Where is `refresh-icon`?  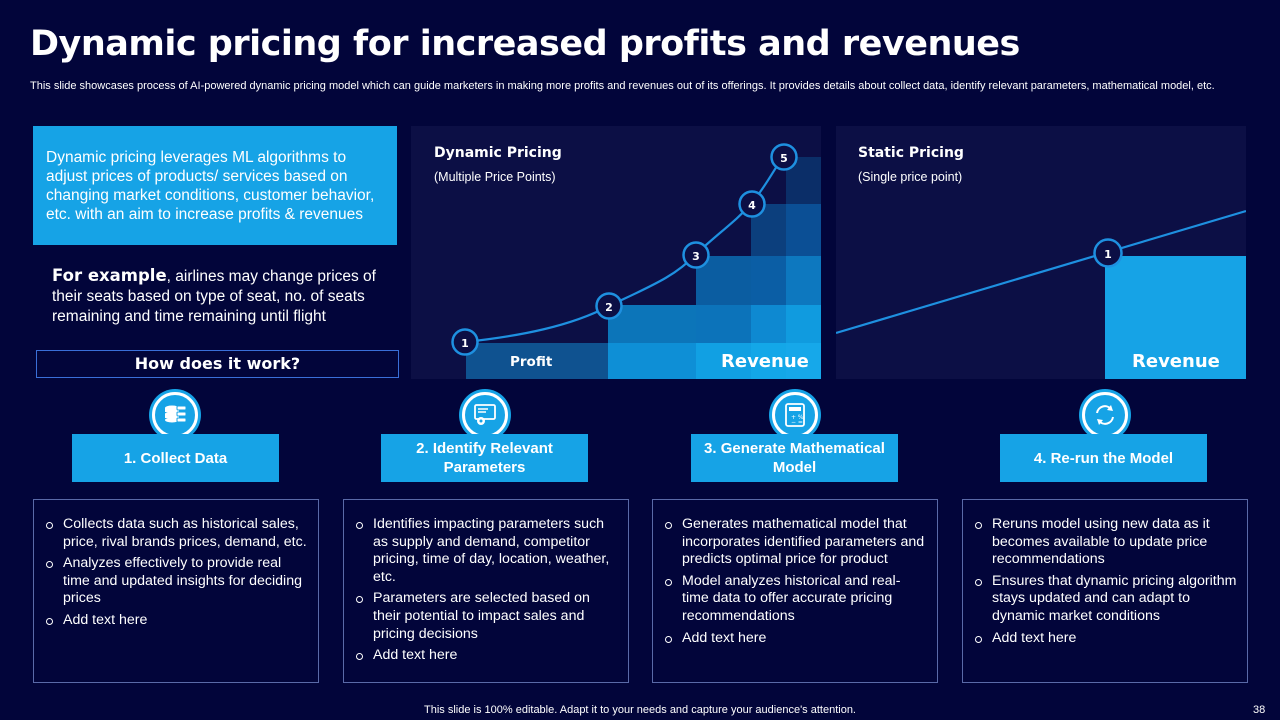
refresh-icon is located at coordinates (1105, 415).